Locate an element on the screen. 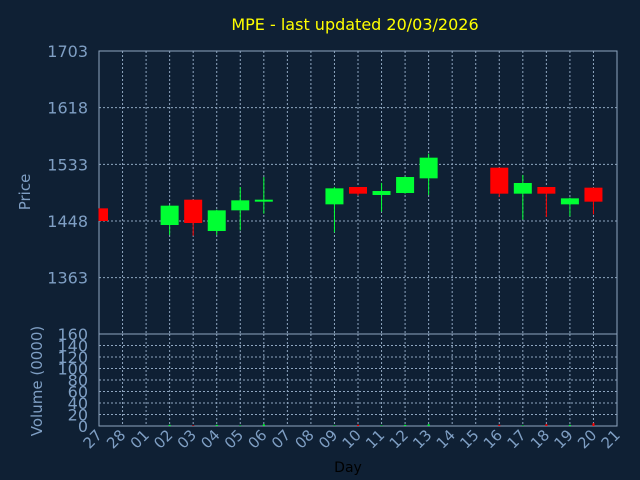 The width and height of the screenshot is (640, 480). volume-tick-label: 120 is located at coordinates (72, 357).